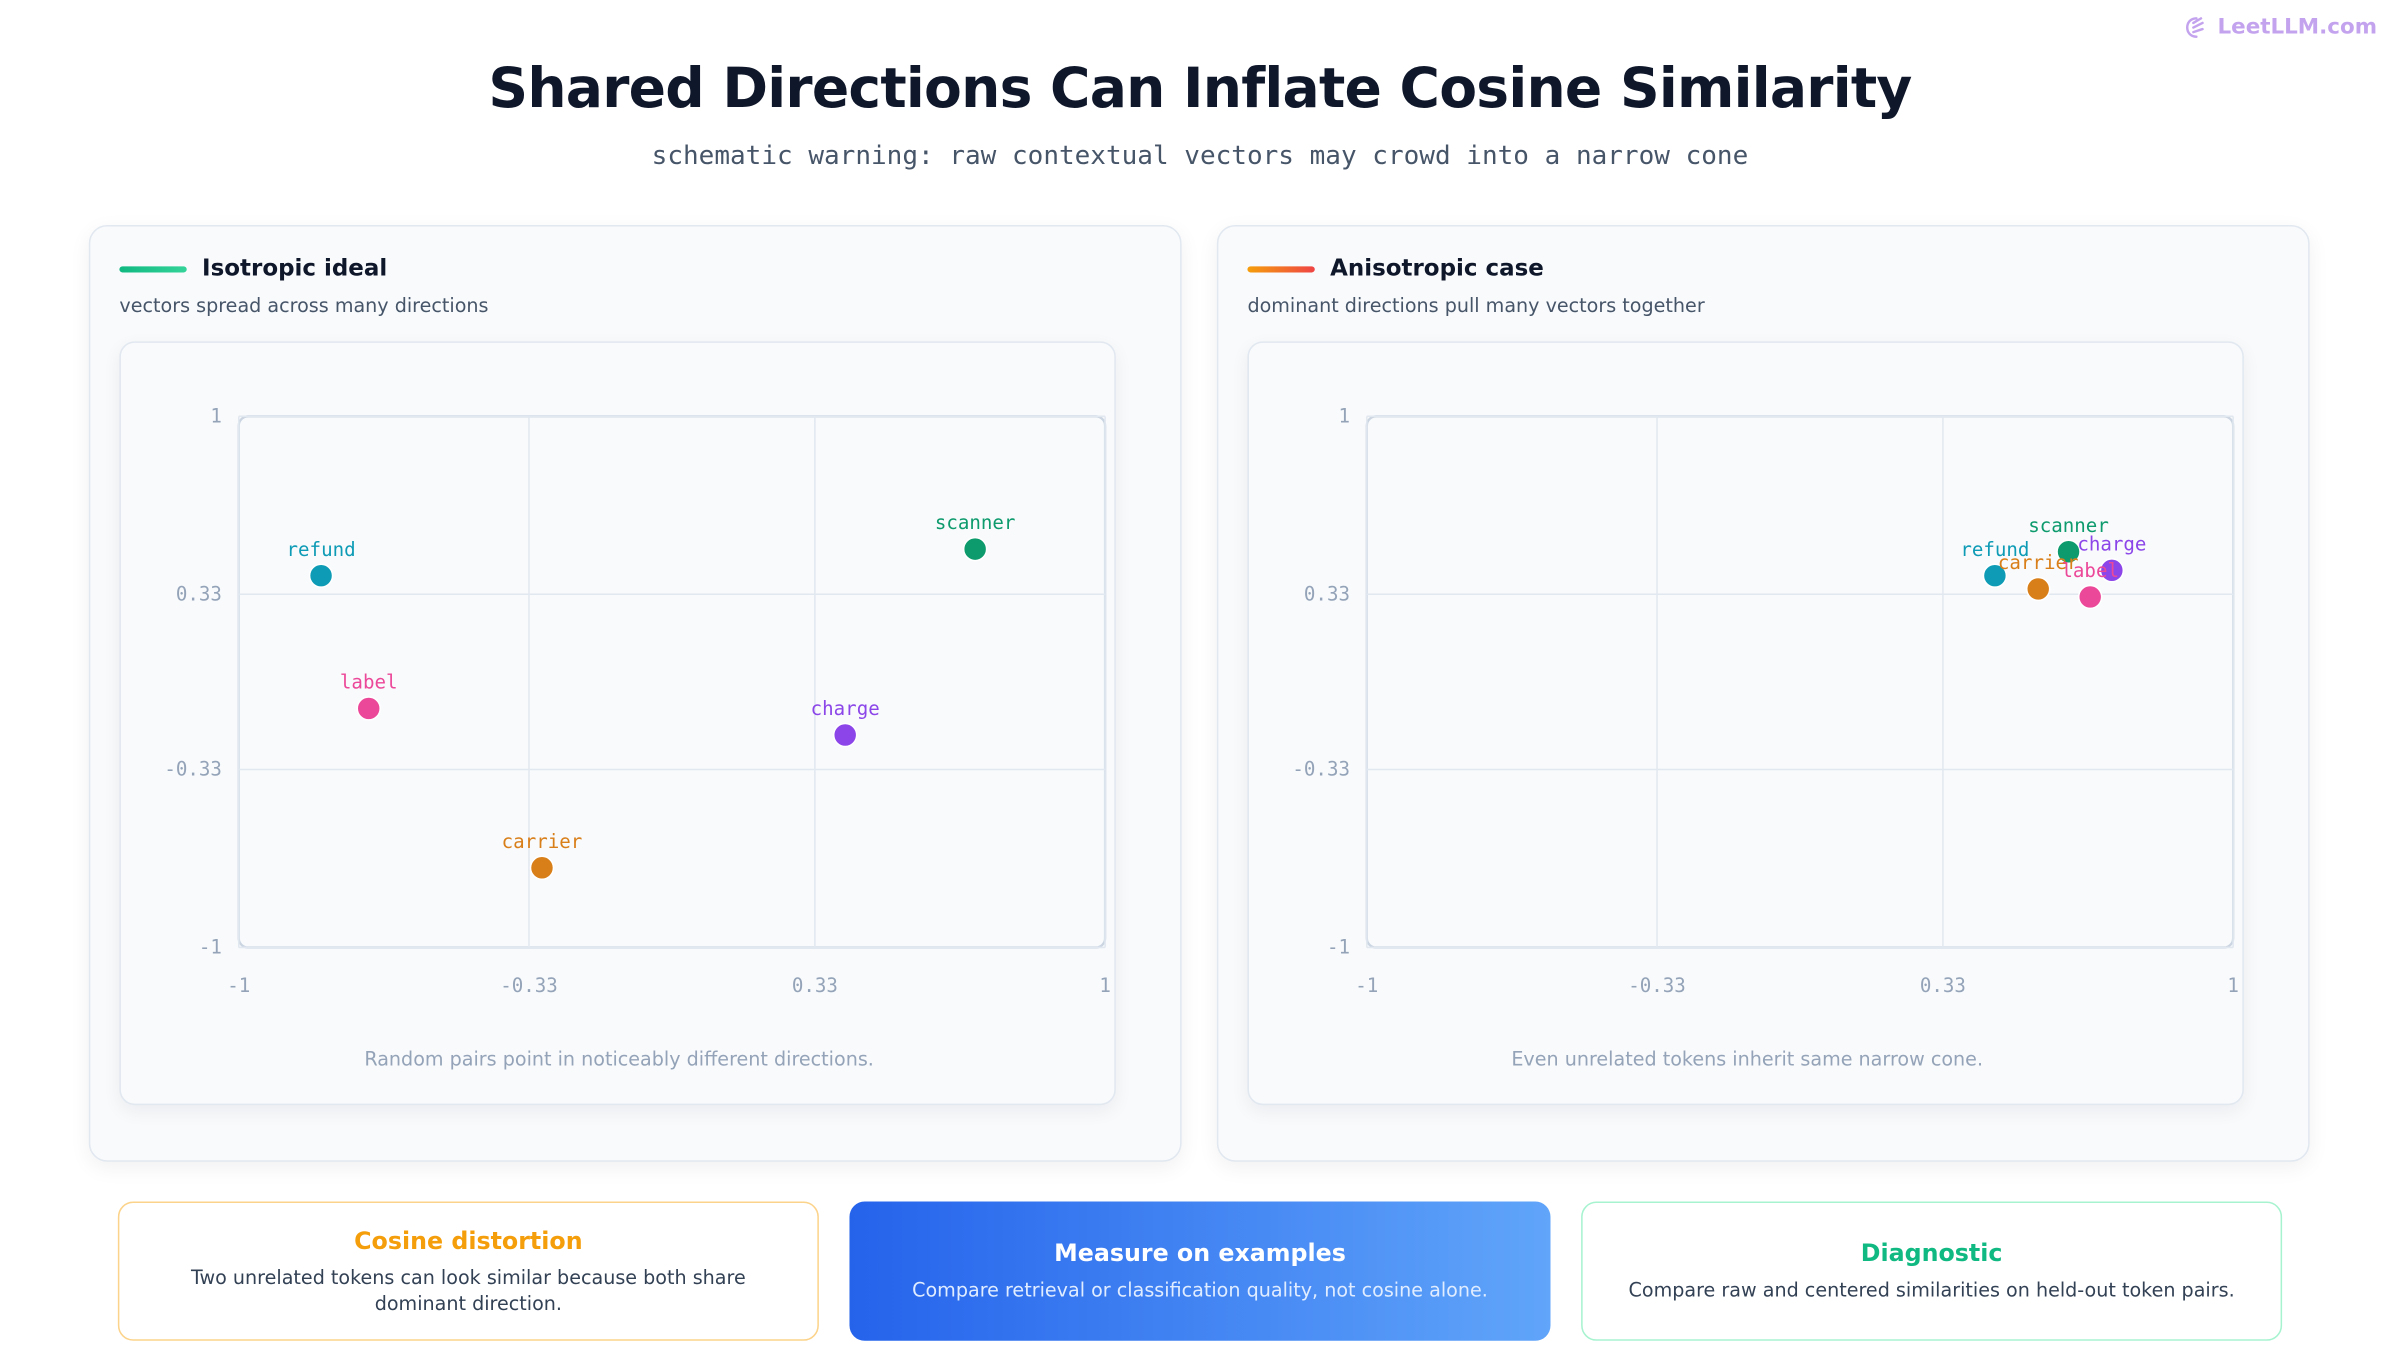  Describe the element at coordinates (2194, 27) in the screenshot. I see `brand-icon` at that location.